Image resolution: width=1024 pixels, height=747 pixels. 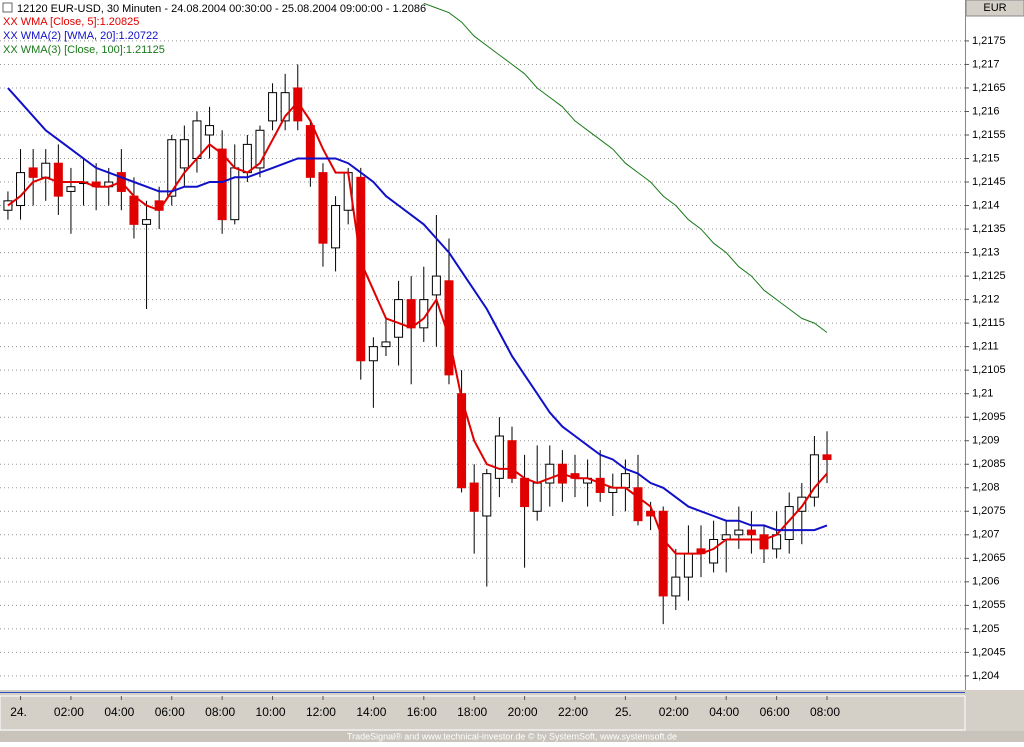 I want to click on y-tick-label: 1,2105, so click(x=989, y=370).